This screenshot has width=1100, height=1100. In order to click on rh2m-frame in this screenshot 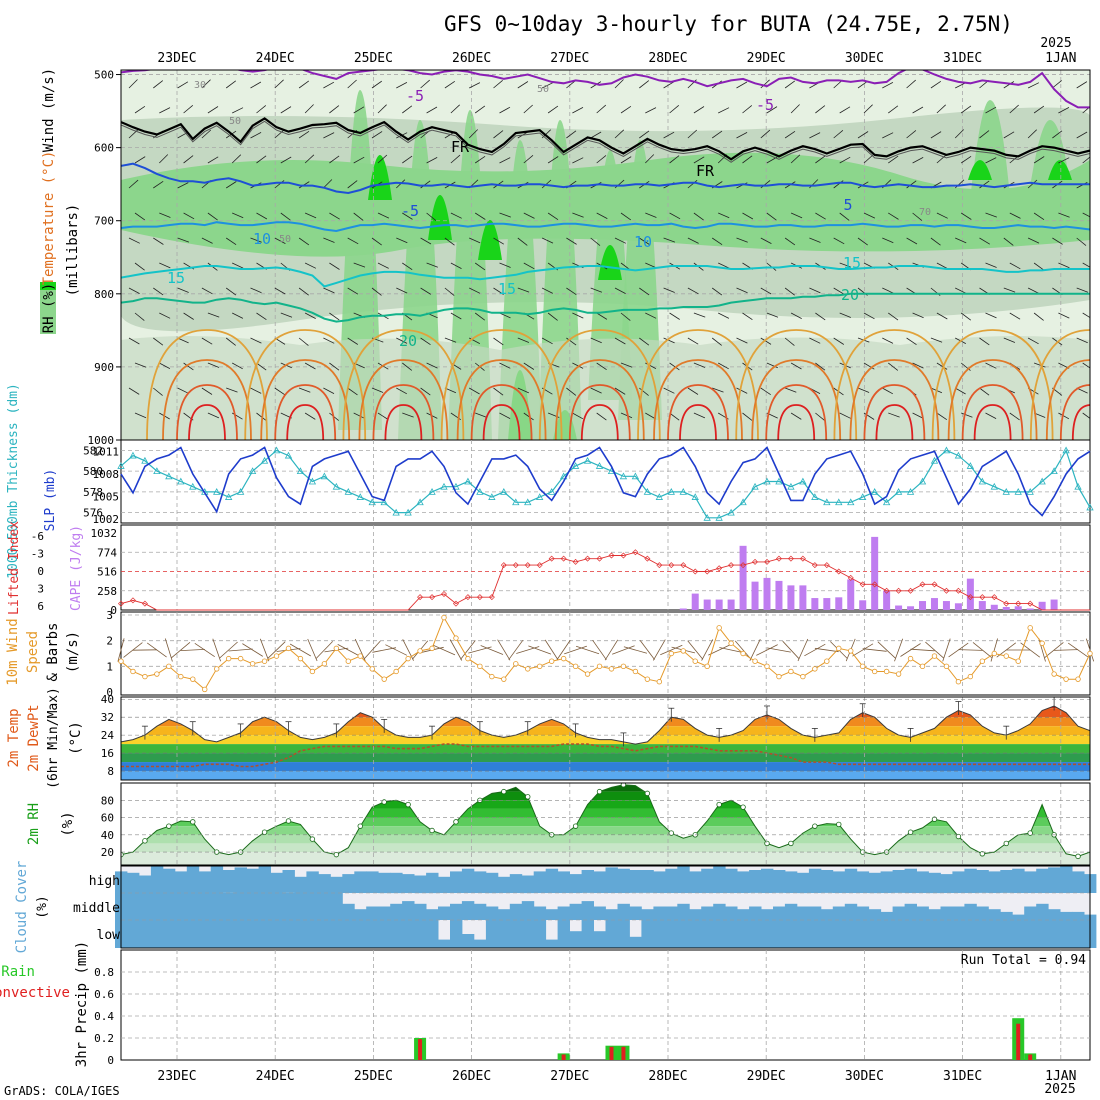, I will do `click(605, 824)`.